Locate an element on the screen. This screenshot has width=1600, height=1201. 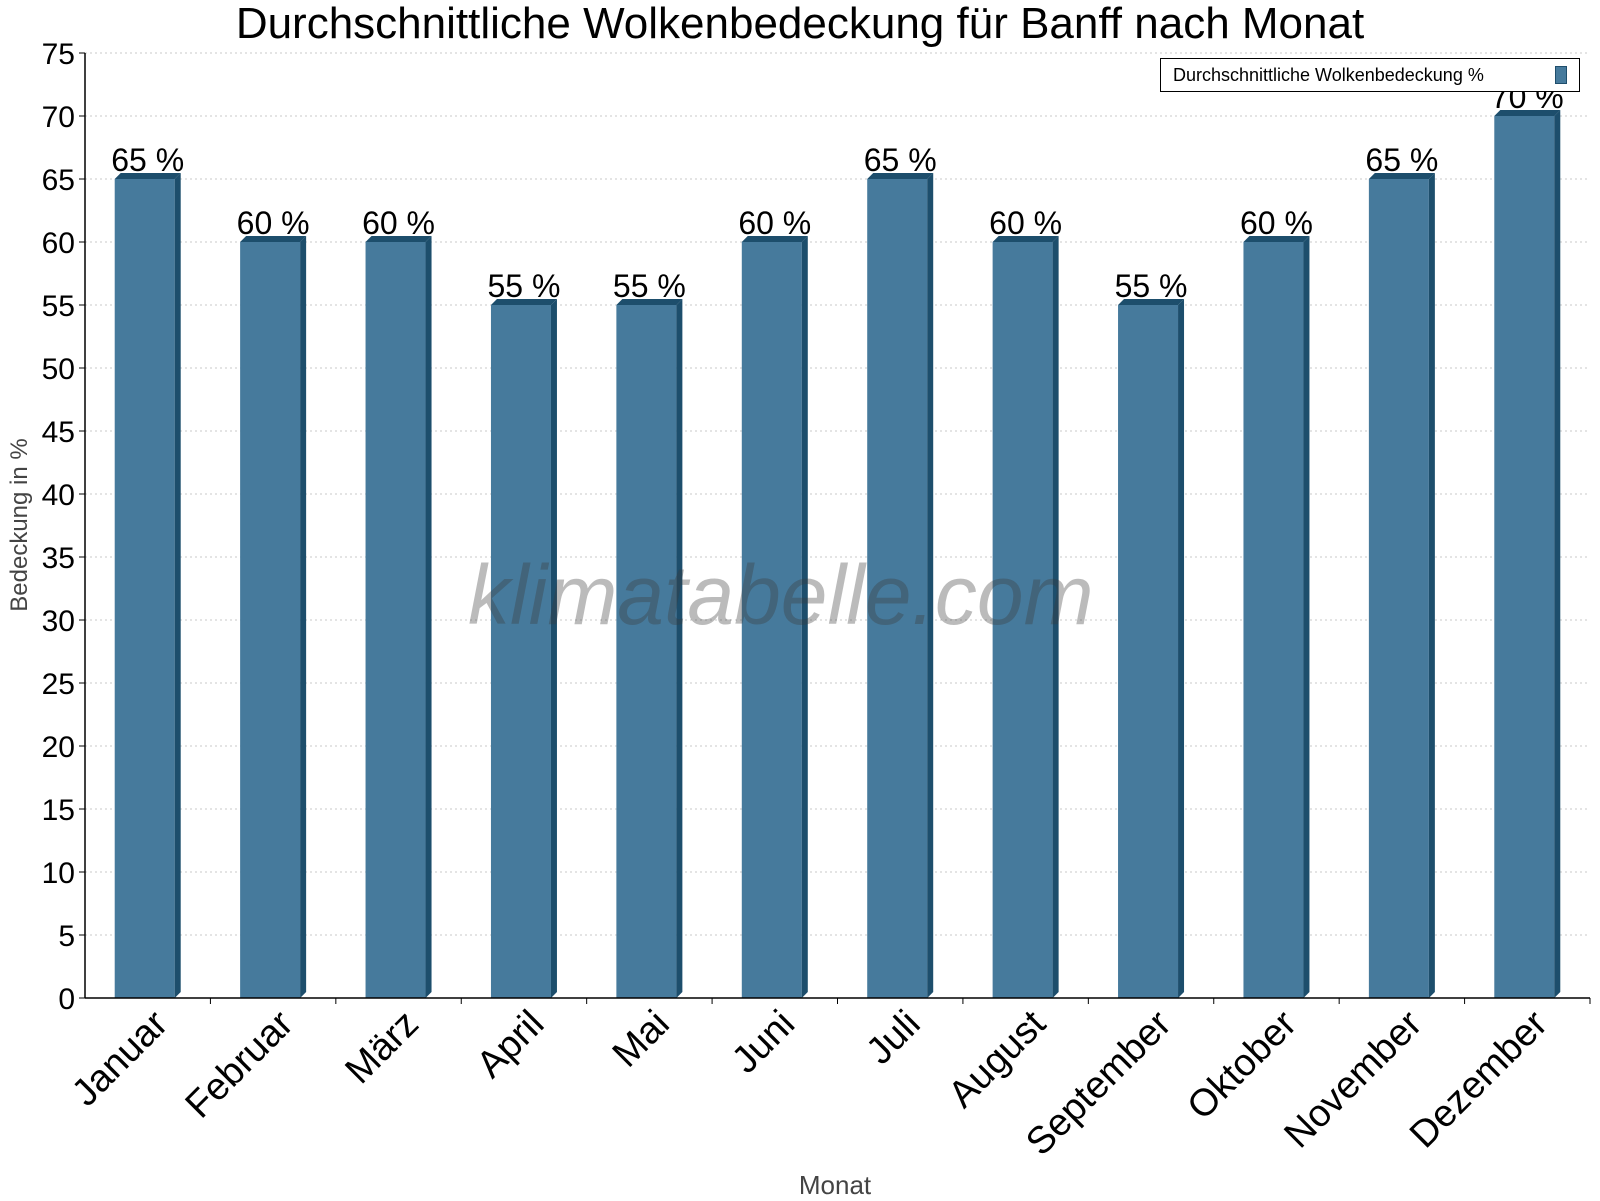
y-tick-label: 10 is located at coordinates (58, 873).